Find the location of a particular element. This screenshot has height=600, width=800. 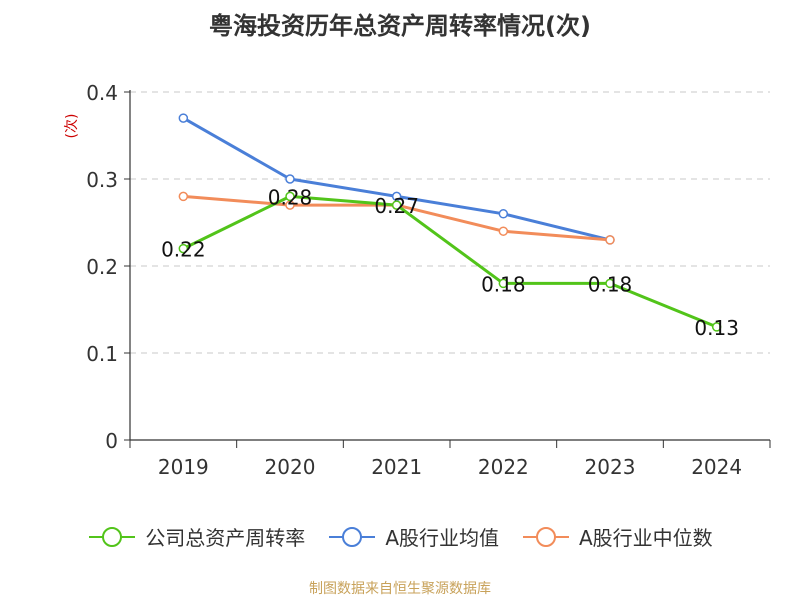

y-tick-label: 0.3 is located at coordinates (102, 180).